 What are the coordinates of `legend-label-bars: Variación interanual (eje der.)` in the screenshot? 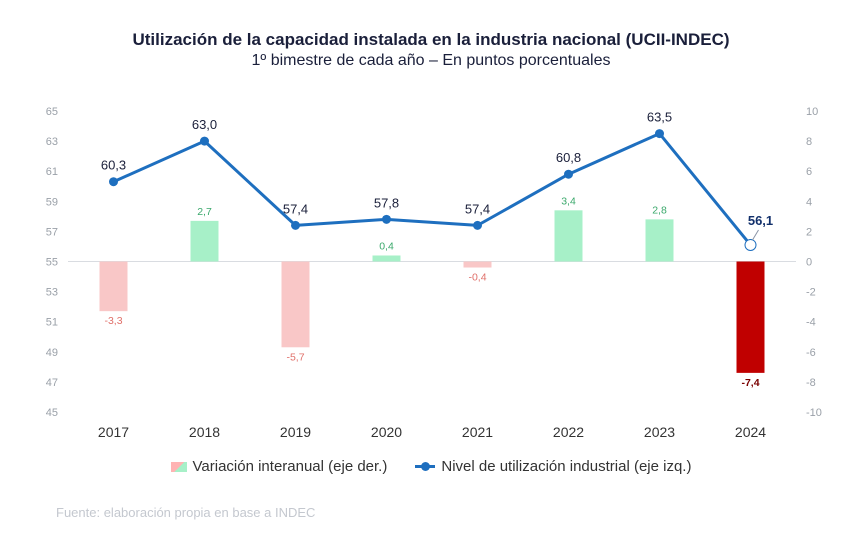 It's located at (290, 466).